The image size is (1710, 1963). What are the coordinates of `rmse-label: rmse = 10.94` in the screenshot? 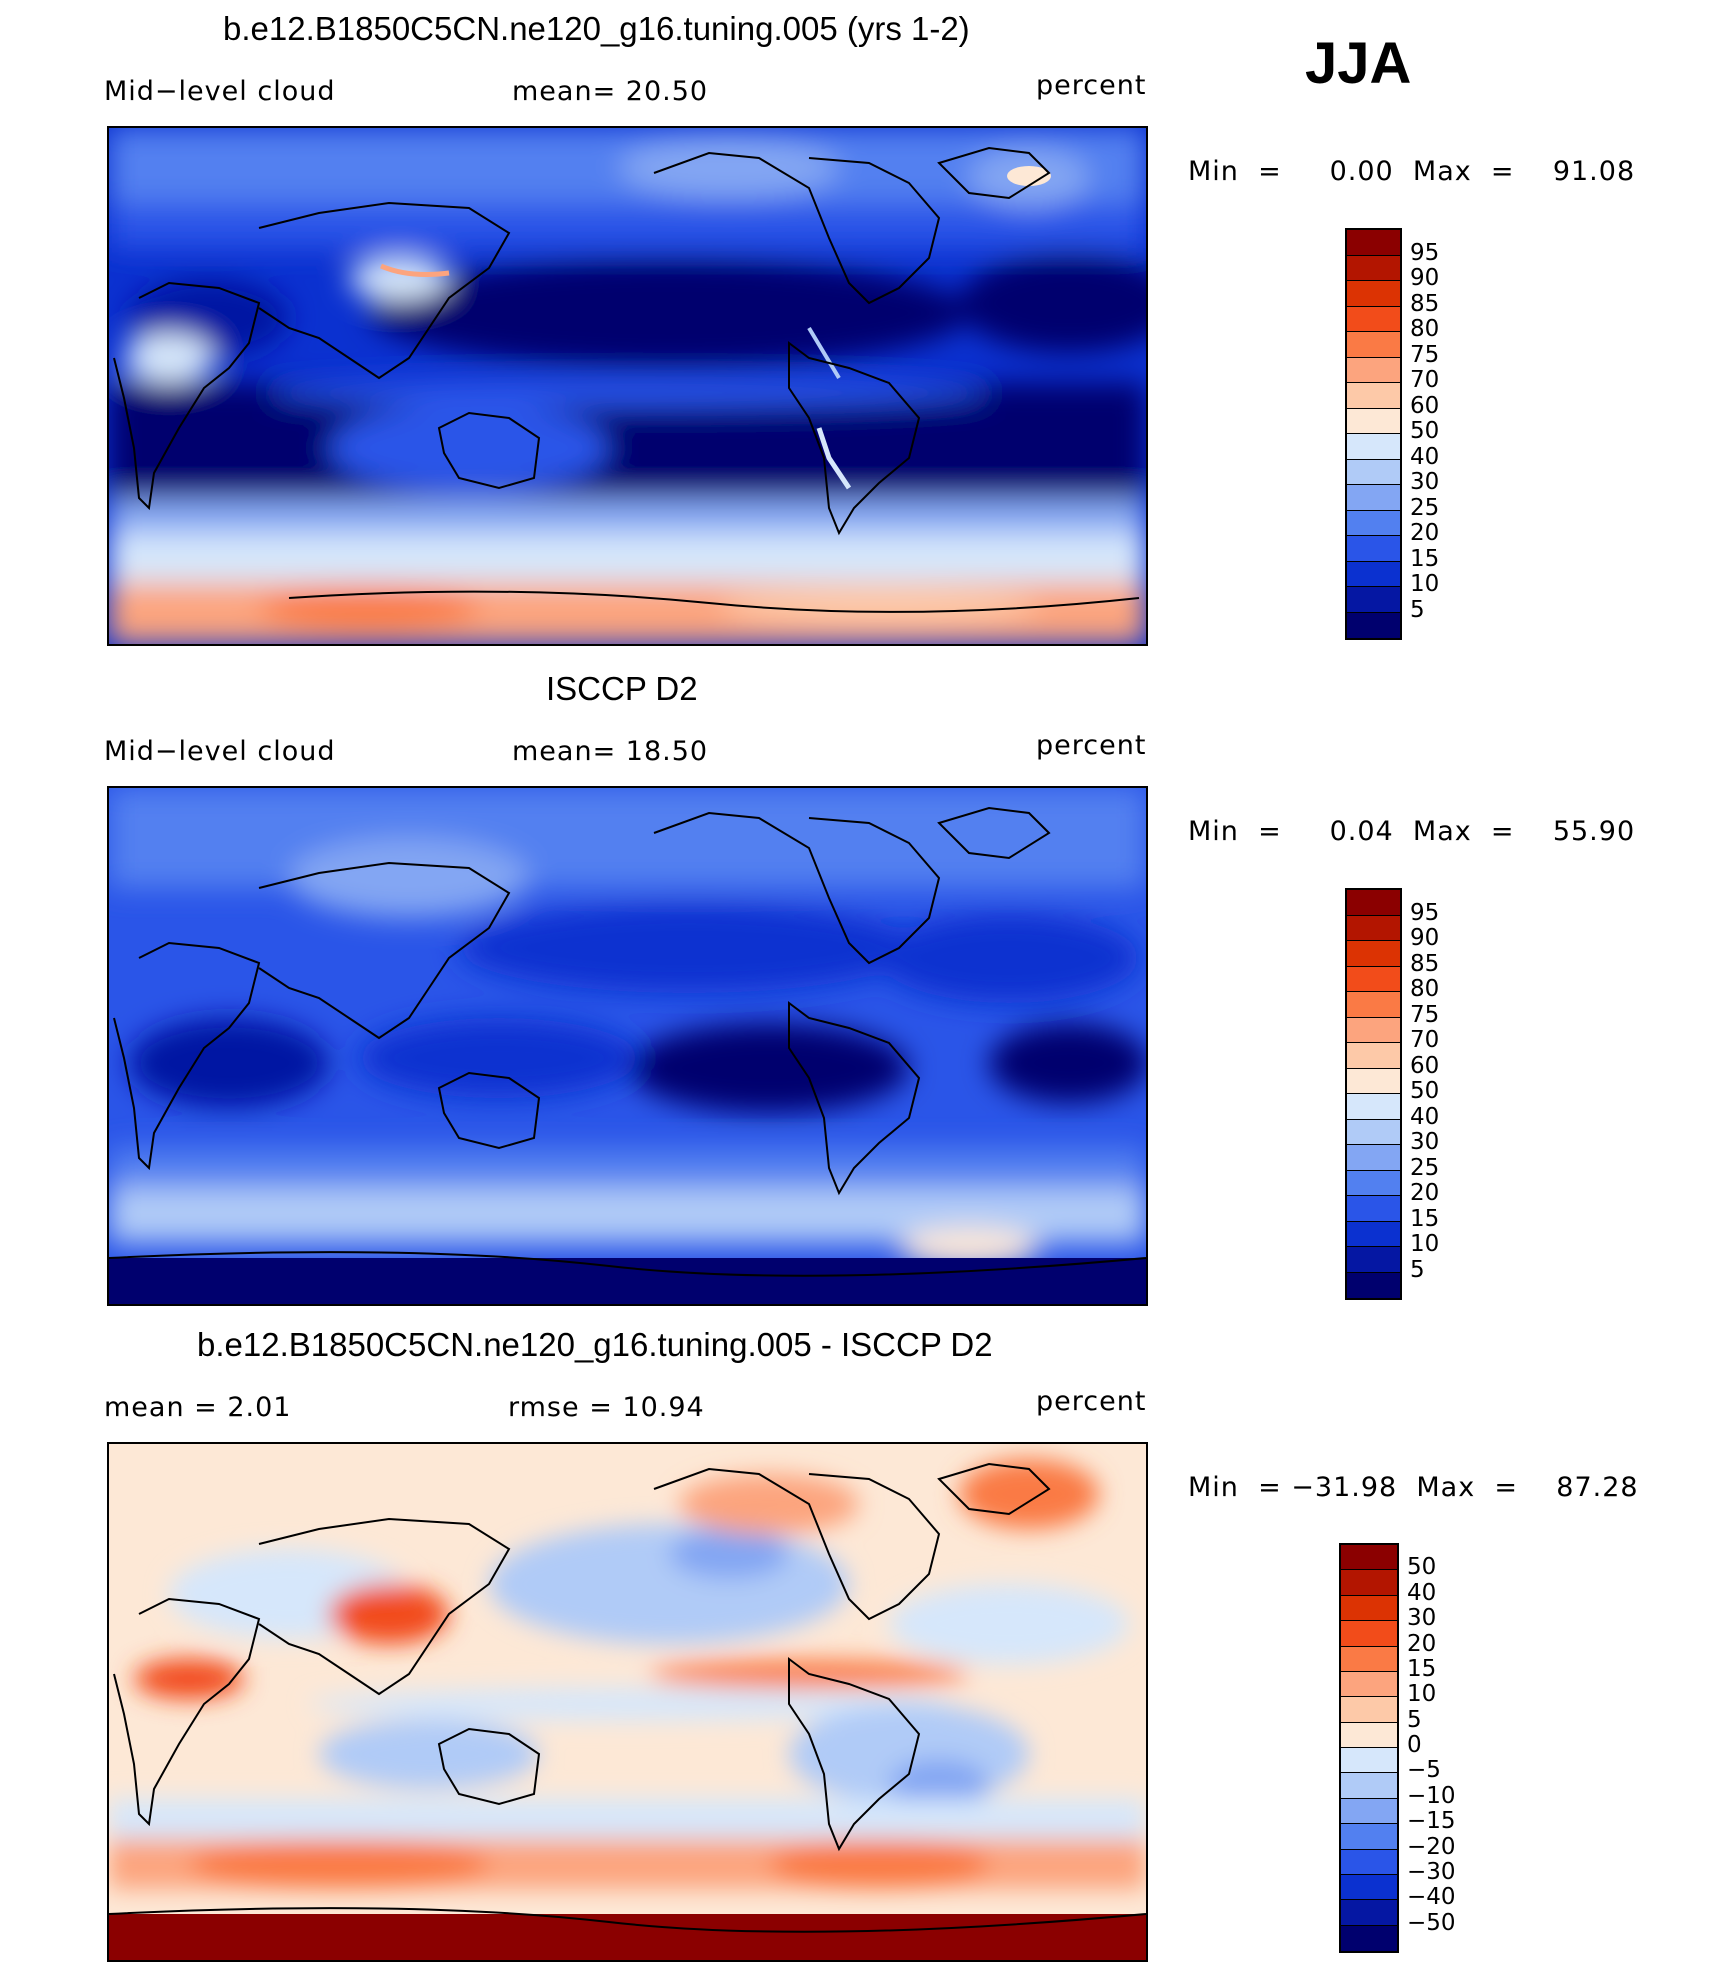 It's located at (606, 1407).